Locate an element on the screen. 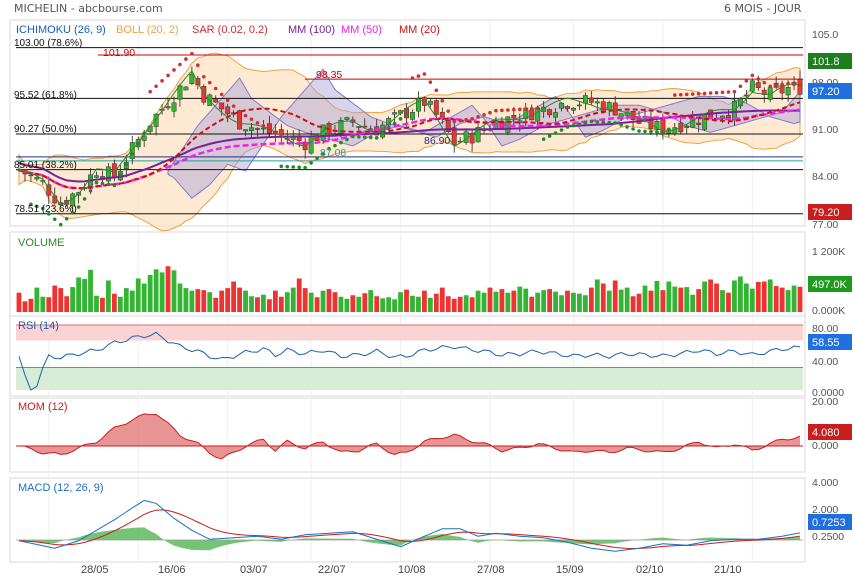 The width and height of the screenshot is (855, 580). annotation-label: 86.90 is located at coordinates (437, 141).